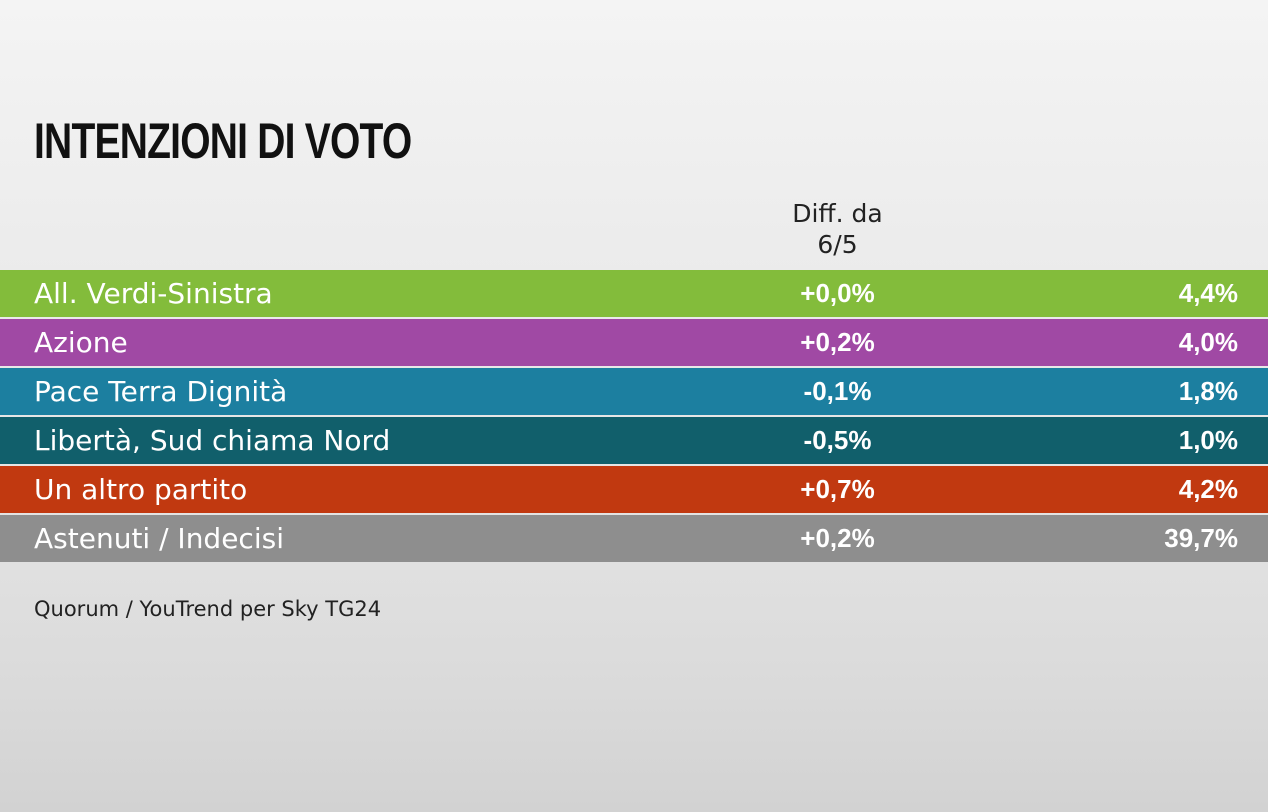  Describe the element at coordinates (1208, 293) in the screenshot. I see `party-value: 4,4%` at that location.